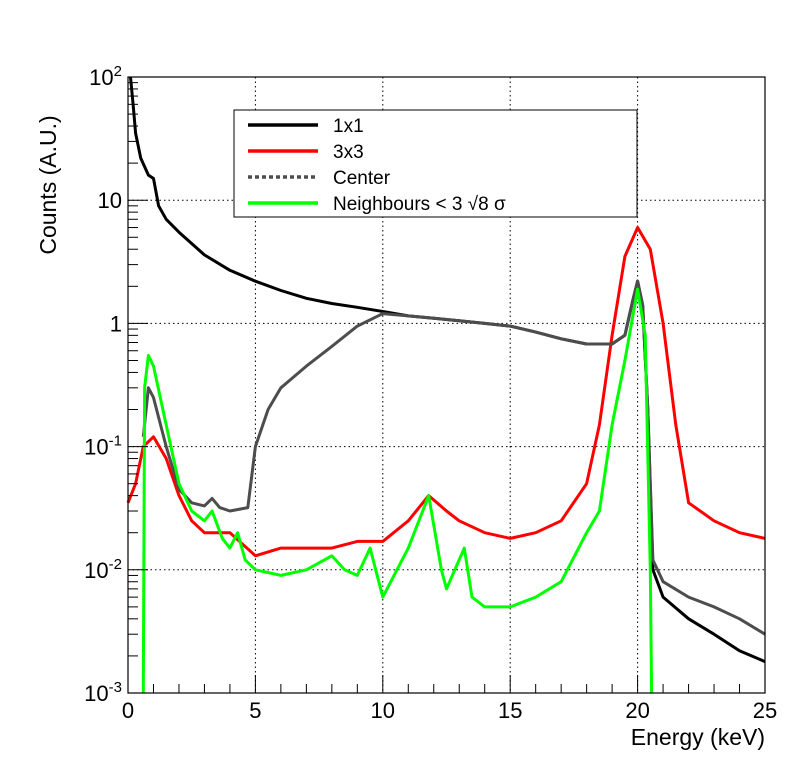  What do you see at coordinates (419, 204) in the screenshot?
I see `legend-label: Neighbours < 3 √8 σ` at bounding box center [419, 204].